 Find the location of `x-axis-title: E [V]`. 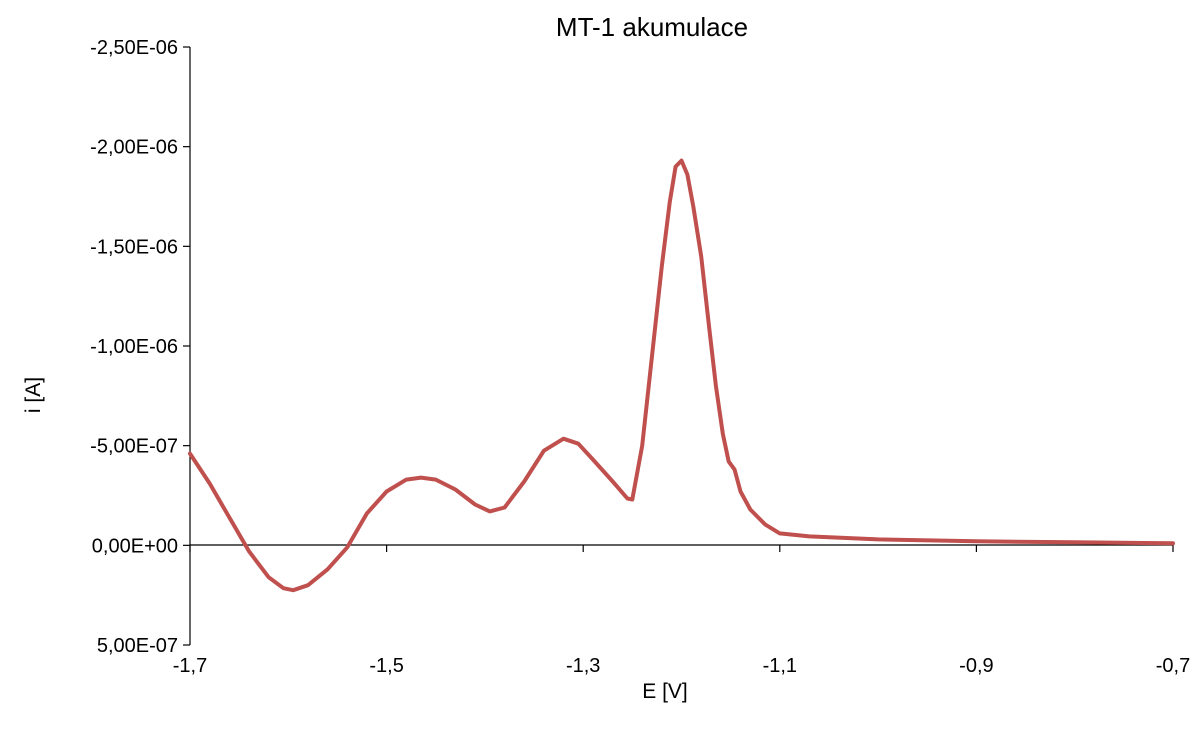

x-axis-title: E [V] is located at coordinates (665, 691).